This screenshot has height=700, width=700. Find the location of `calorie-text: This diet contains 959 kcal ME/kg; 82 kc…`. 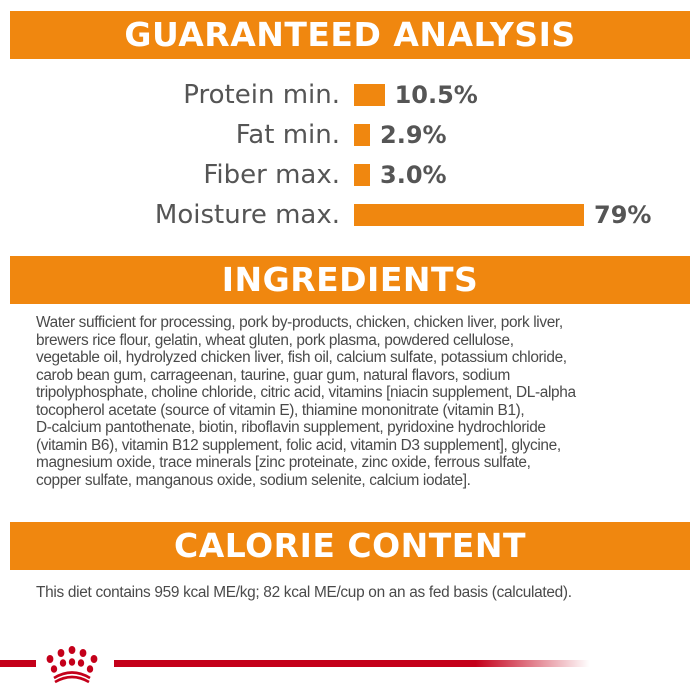

calorie-text: This diet contains 959 kcal ME/kg; 82 kc… is located at coordinates (304, 592).